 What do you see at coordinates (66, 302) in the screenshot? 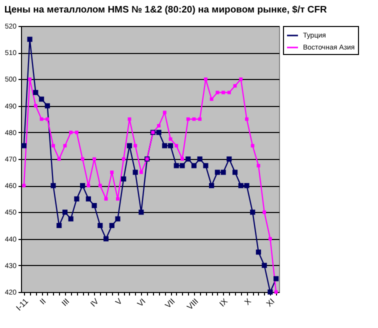
I see `x-tick-label: III` at bounding box center [66, 302].